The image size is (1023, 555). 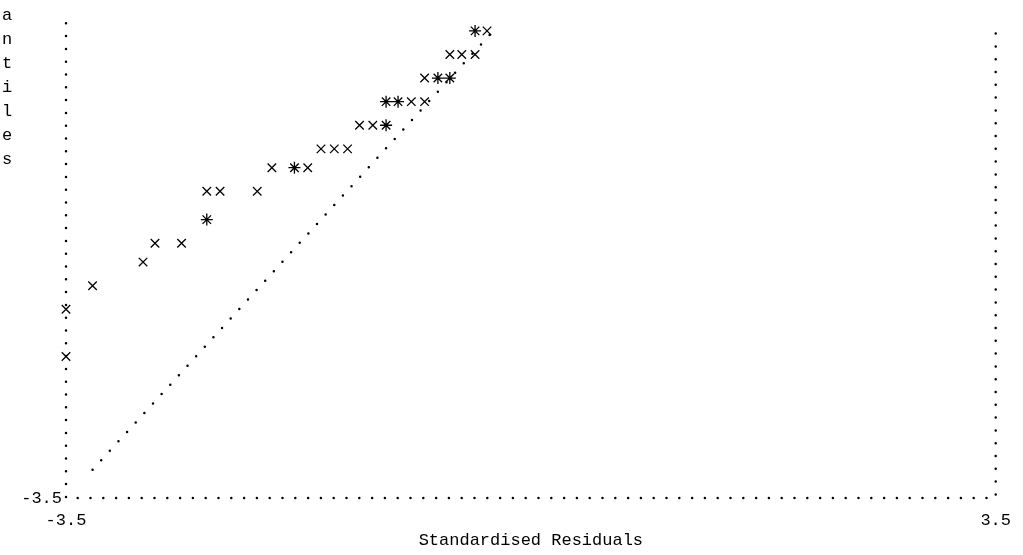 What do you see at coordinates (995, 520) in the screenshot?
I see `x-tick-label: 3.5` at bounding box center [995, 520].